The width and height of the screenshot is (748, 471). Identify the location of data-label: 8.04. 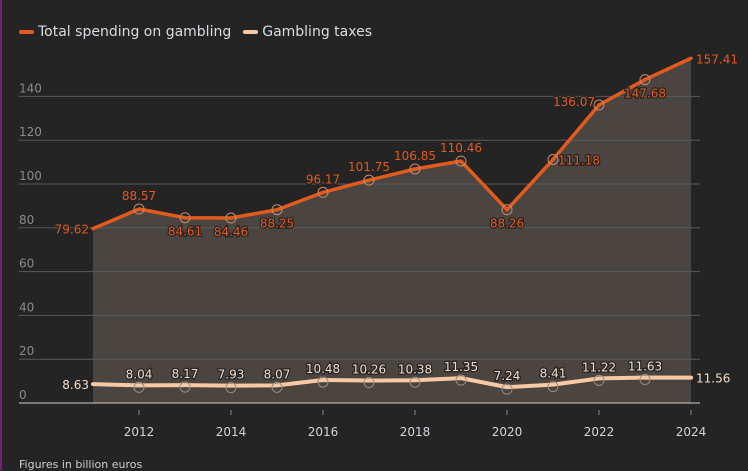
(139, 374).